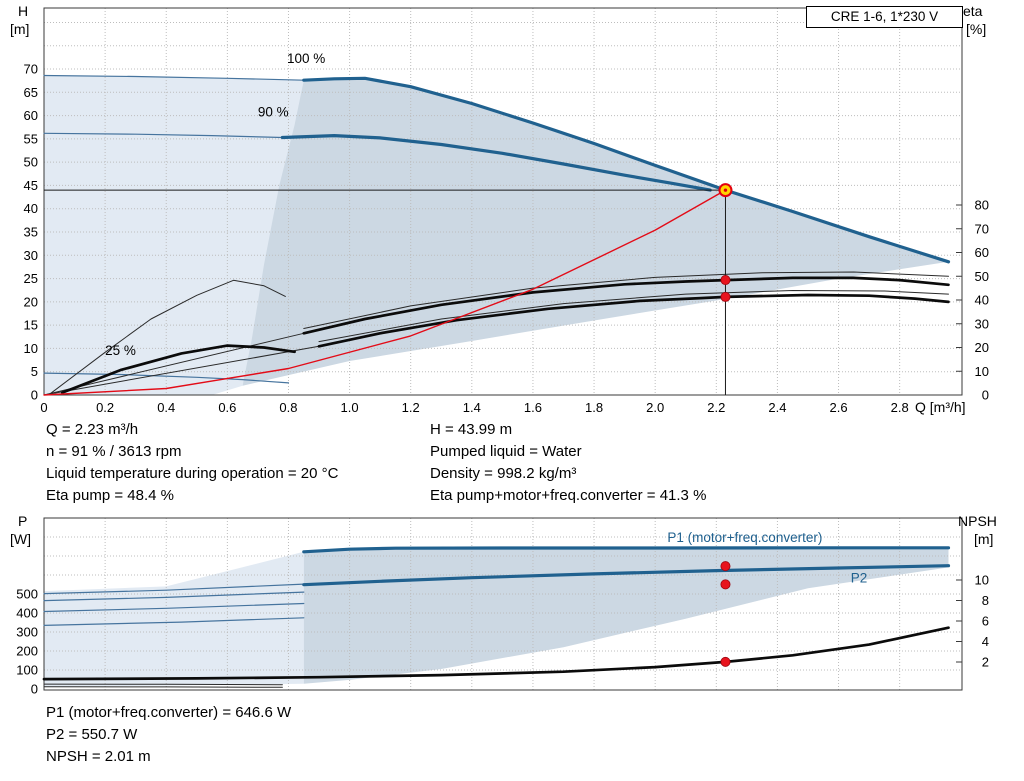 Image resolution: width=1024 pixels, height=781 pixels. Describe the element at coordinates (533, 407) in the screenshot. I see `x-tick-label: 1.6` at that location.